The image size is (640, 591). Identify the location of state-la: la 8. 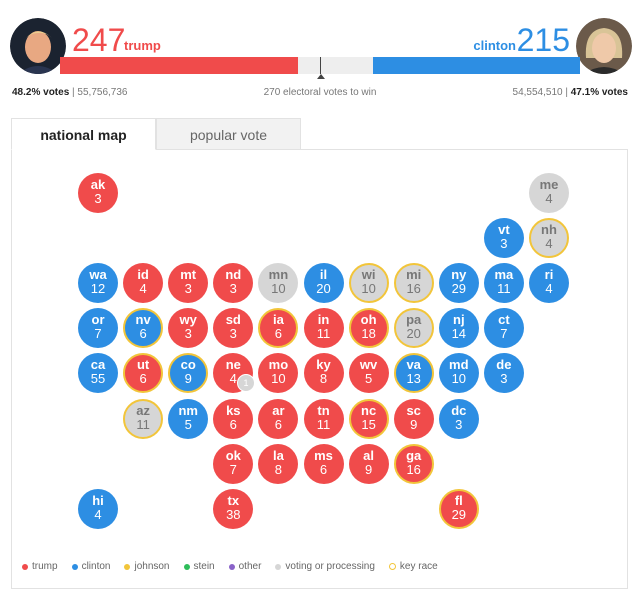
(278, 463).